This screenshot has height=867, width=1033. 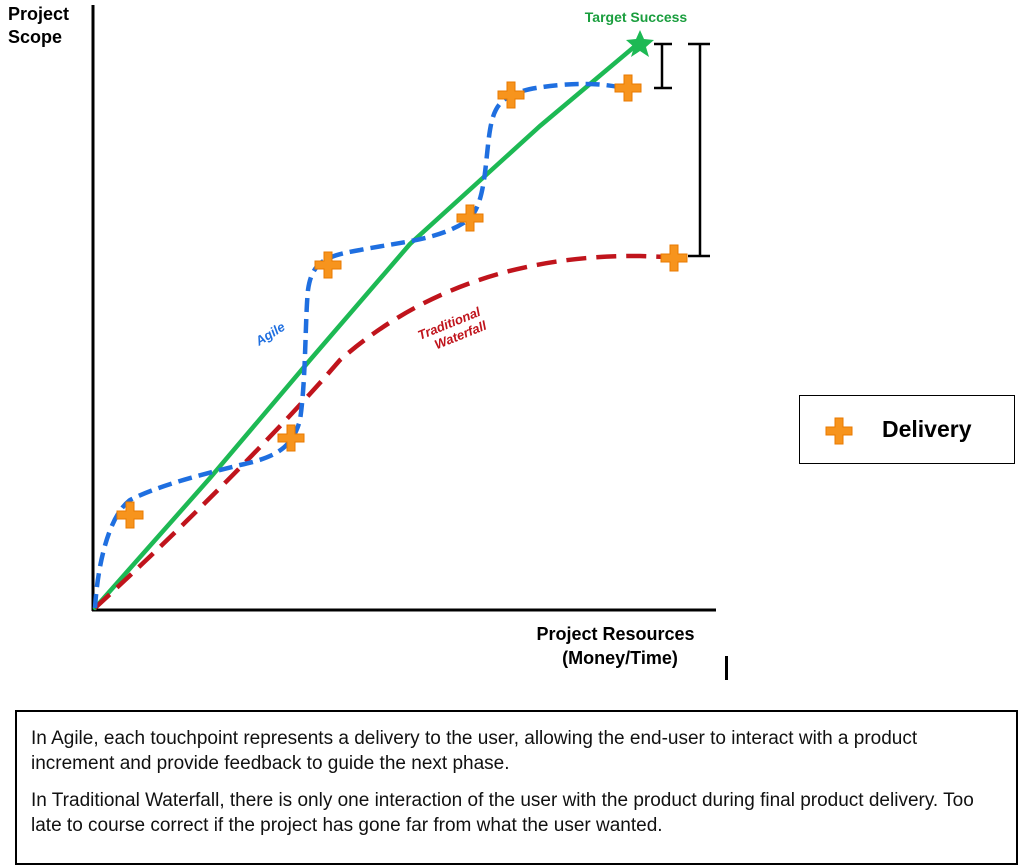 I want to click on agile-label: Agile, so click(x=270, y=334).